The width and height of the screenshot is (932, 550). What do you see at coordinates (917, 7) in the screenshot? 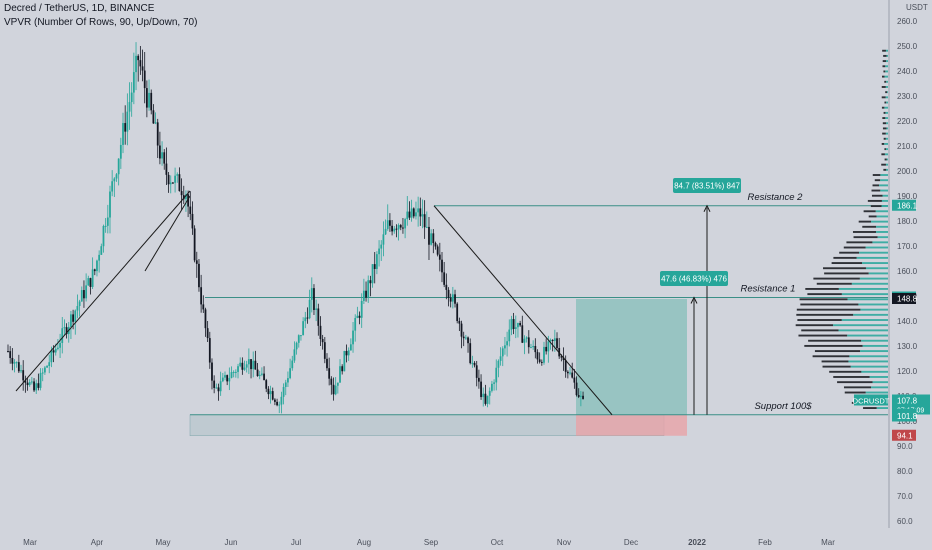
I see `axis-unit-label: USDT` at bounding box center [917, 7].